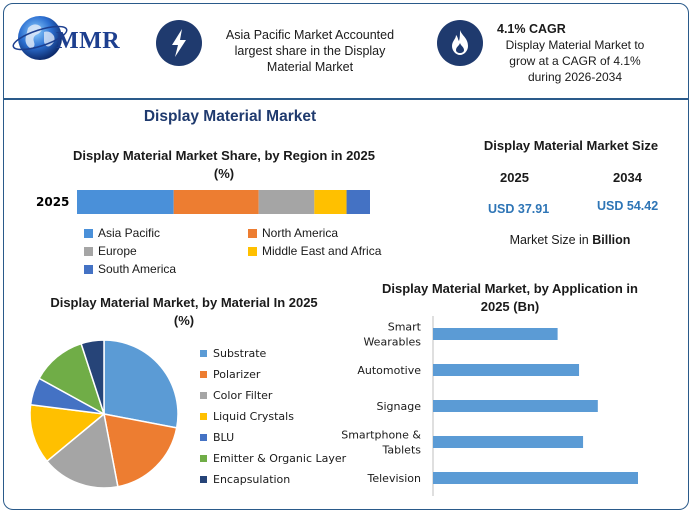  I want to click on legend-label: South America, so click(137, 269).